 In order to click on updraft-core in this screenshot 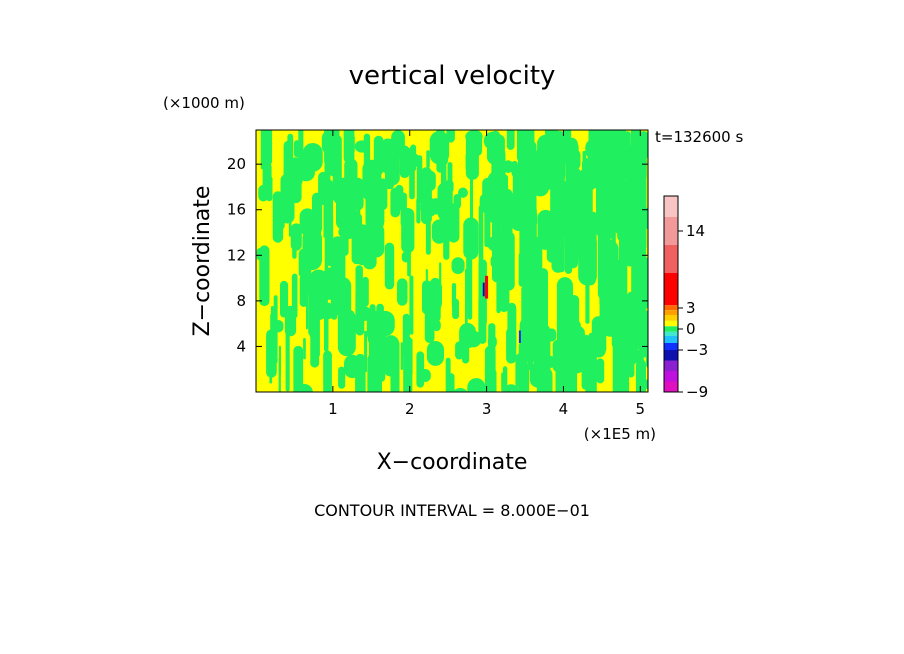, I will do `click(487, 287)`.